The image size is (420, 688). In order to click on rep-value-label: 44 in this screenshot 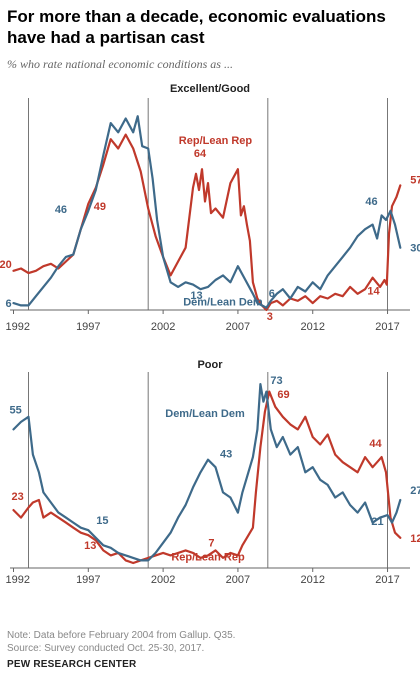, I will do `click(375, 444)`.